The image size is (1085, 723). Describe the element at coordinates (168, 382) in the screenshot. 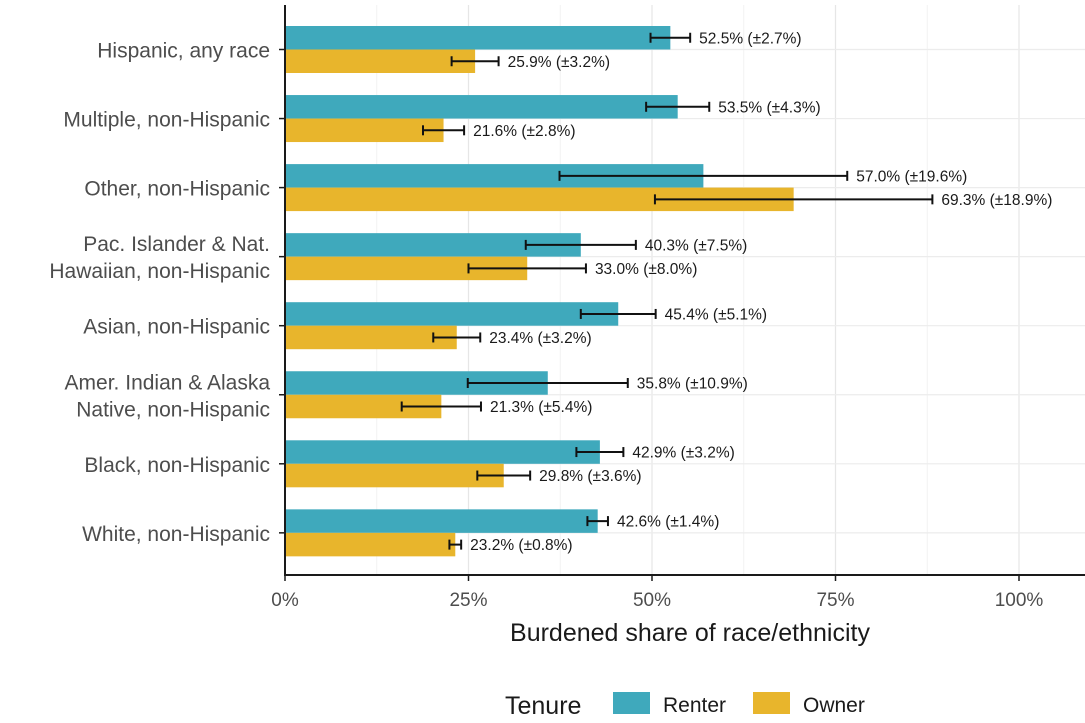

I see `category-label: Amer. Indian & Alaska` at that location.